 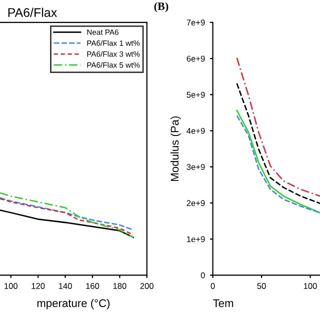 I want to click on x-tick-label: 120, so click(x=38, y=286).